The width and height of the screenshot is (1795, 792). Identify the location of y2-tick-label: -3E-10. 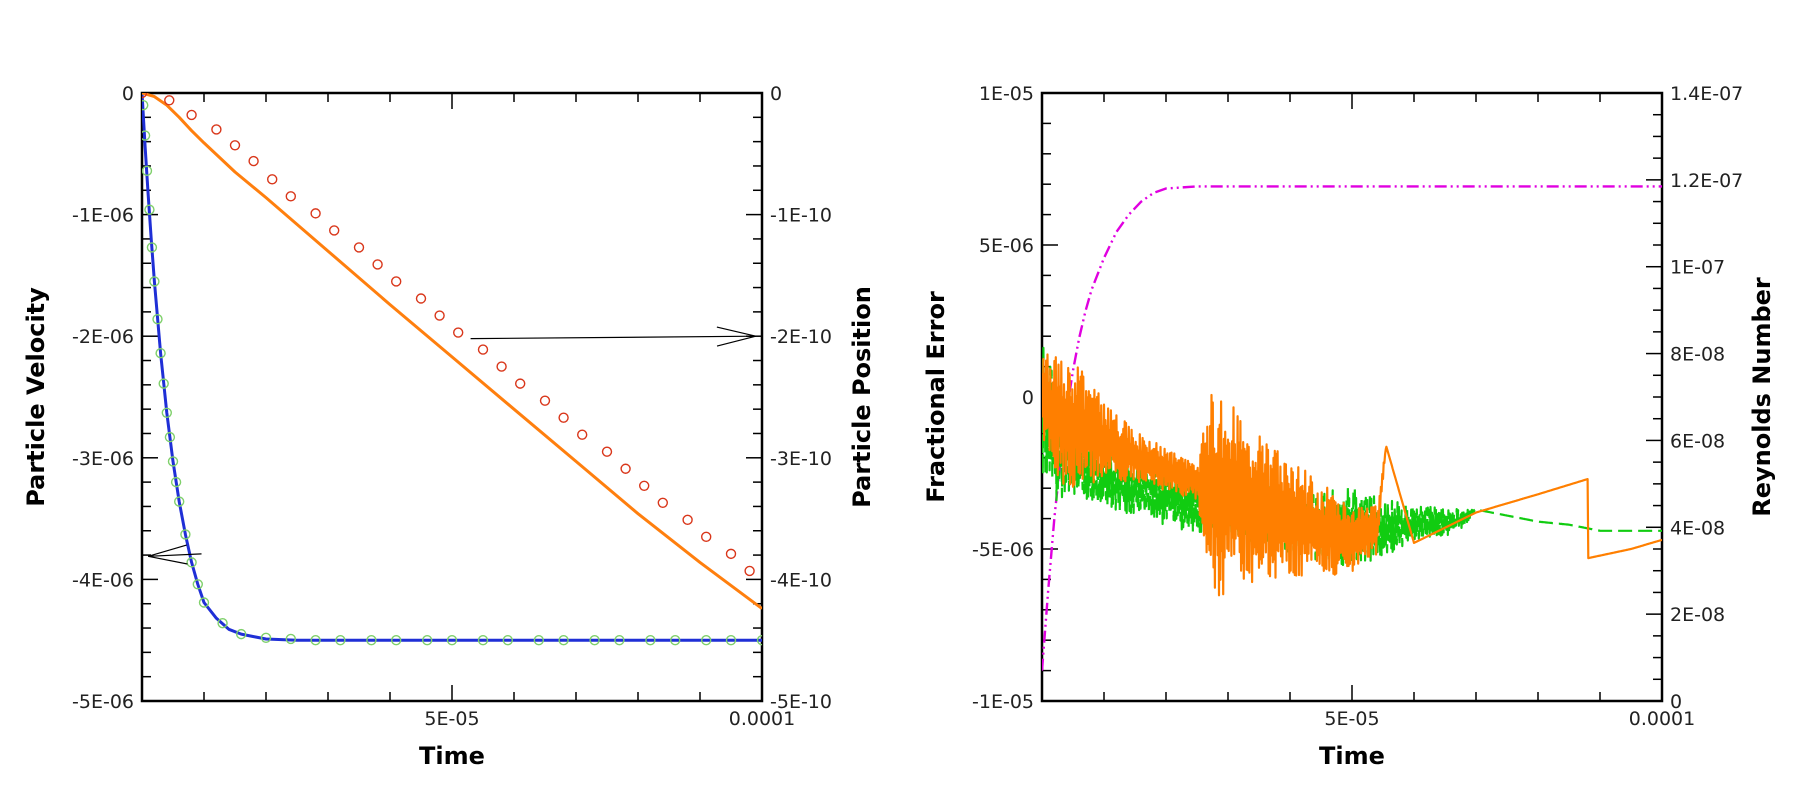
(801, 459).